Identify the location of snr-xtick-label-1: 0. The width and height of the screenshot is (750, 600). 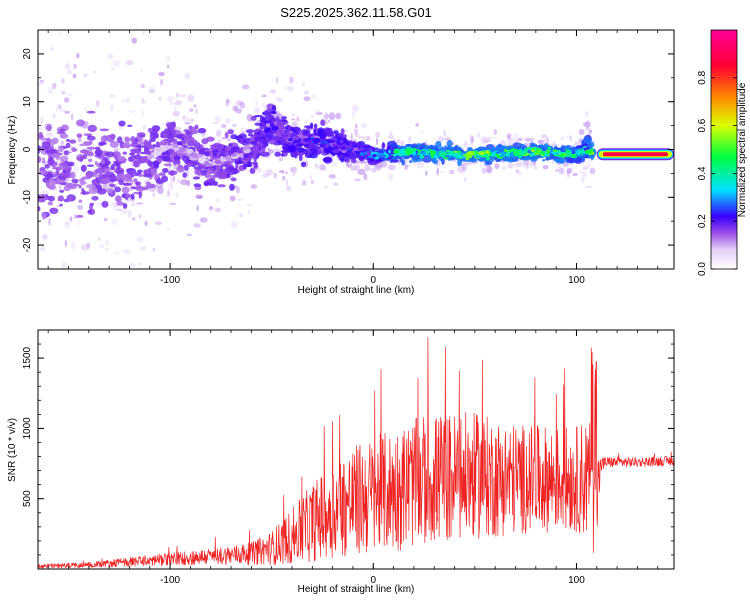
(373, 580).